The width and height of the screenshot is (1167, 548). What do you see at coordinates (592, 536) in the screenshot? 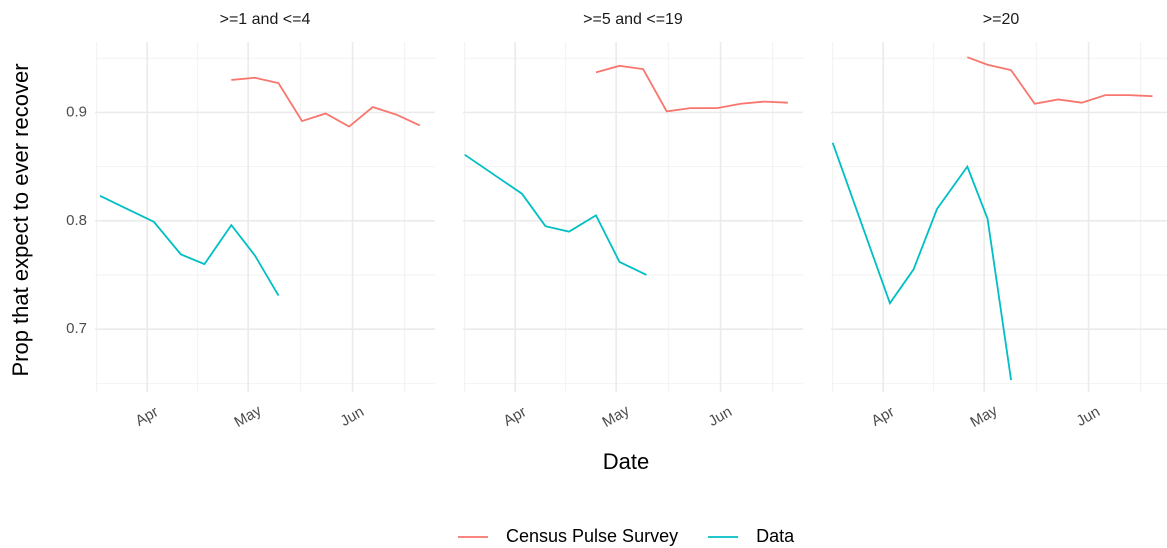
I see `legend-label: Census Pulse Survey` at bounding box center [592, 536].